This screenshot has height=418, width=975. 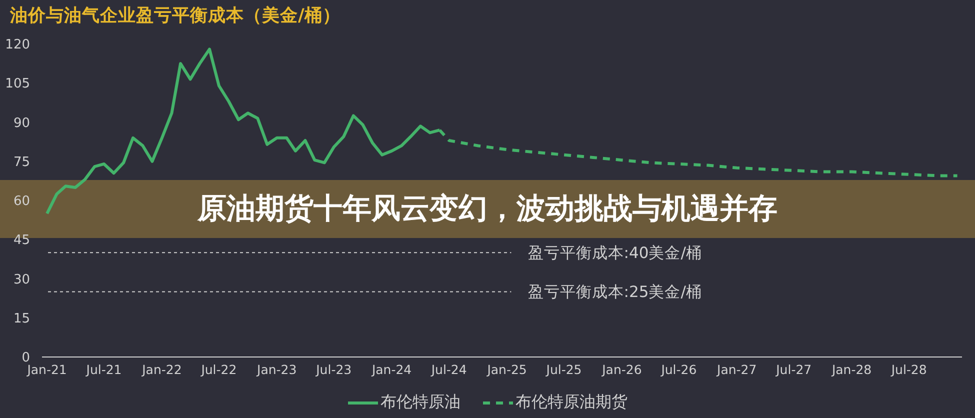 What do you see at coordinates (793, 369) in the screenshot?
I see `x-tick-label: Jul-27` at bounding box center [793, 369].